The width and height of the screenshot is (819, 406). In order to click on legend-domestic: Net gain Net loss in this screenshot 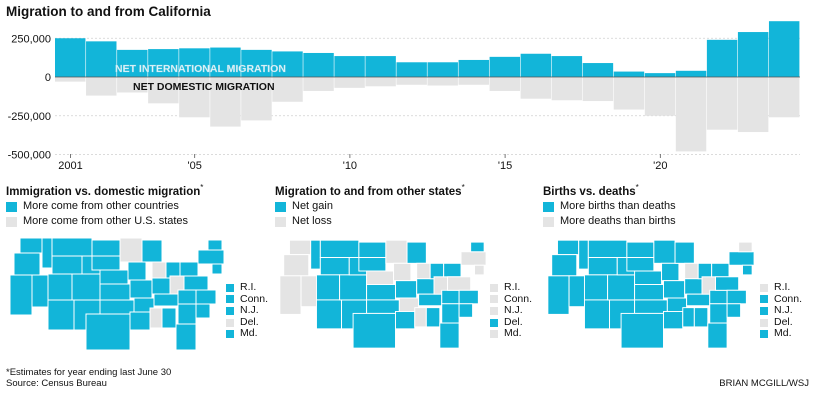, I will do `click(304, 214)`.